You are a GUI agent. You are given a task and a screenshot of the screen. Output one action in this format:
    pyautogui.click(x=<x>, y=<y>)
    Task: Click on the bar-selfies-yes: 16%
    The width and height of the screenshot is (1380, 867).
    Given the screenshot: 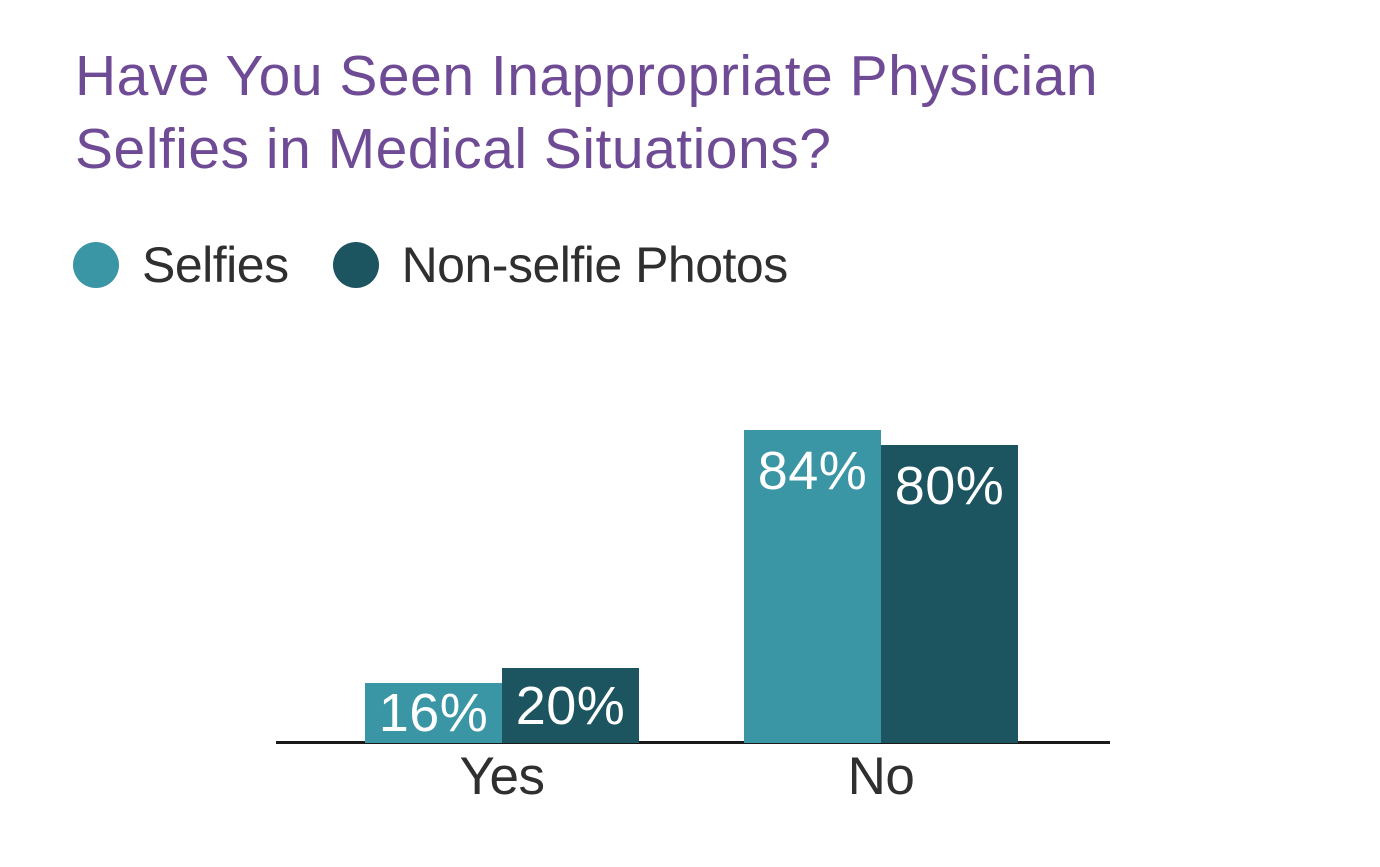 What is the action you would take?
    pyautogui.click(x=433, y=713)
    